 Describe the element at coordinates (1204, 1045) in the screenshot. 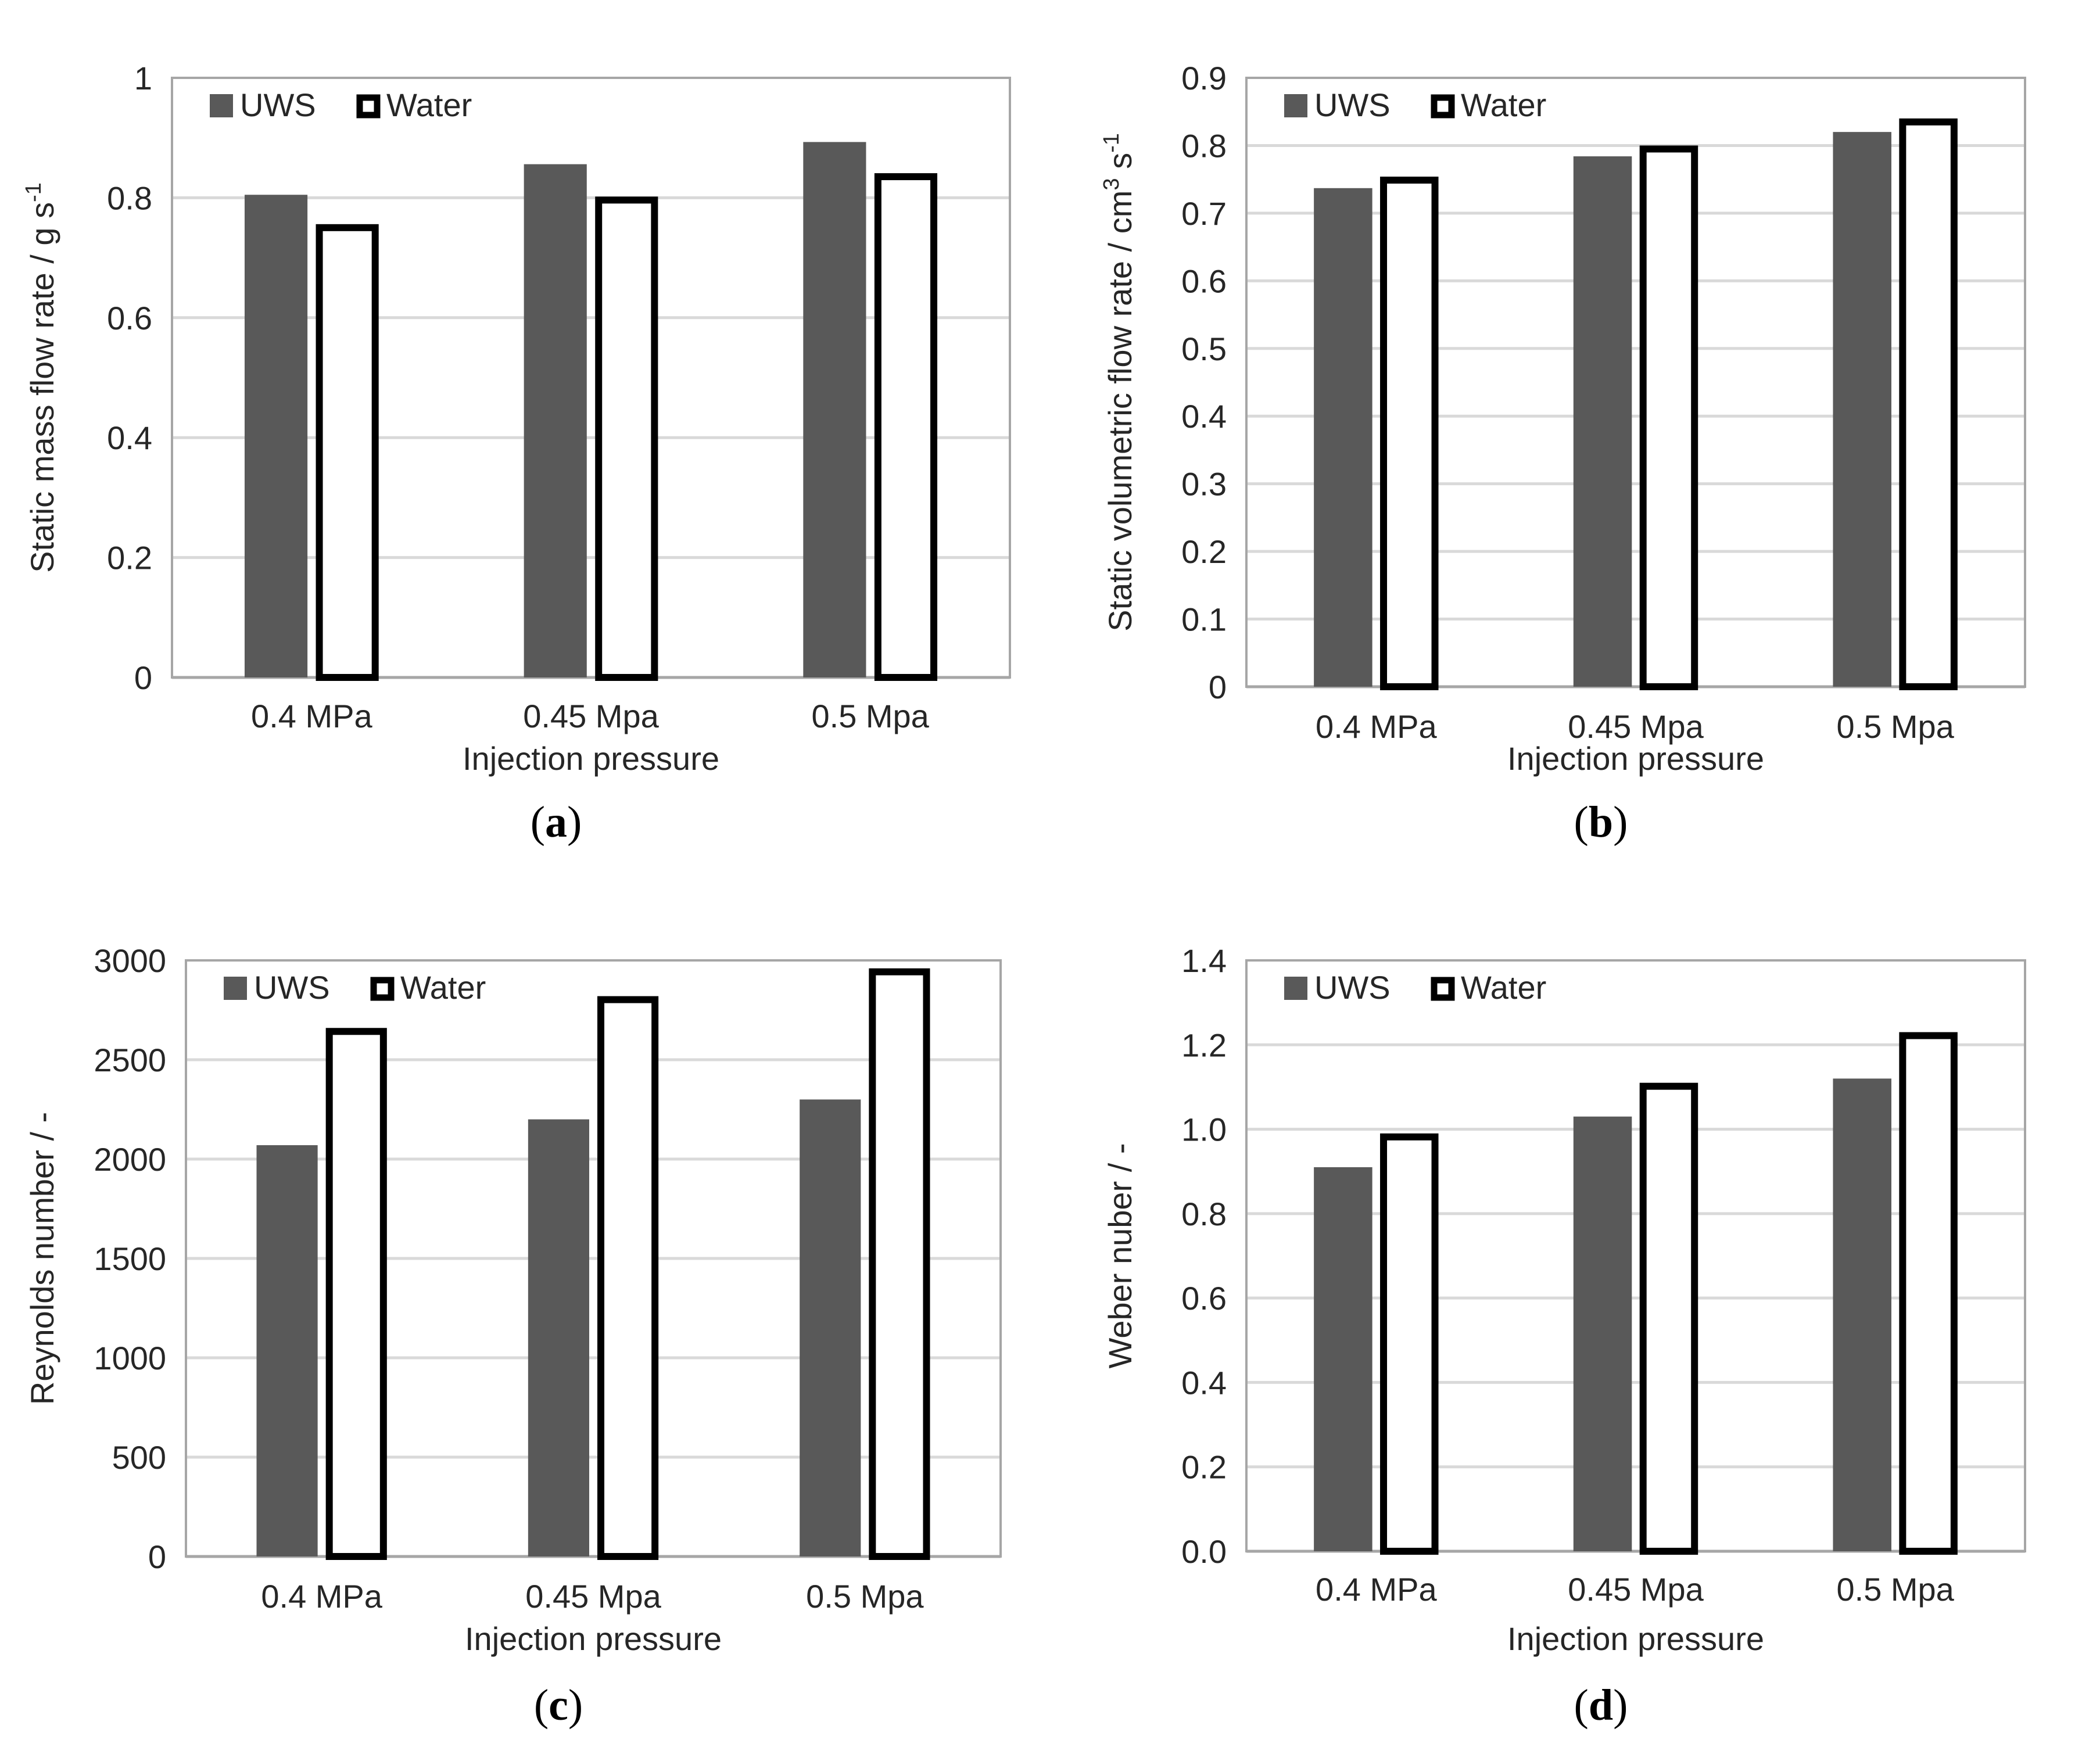

I see `y-tick-label: 1.2` at that location.